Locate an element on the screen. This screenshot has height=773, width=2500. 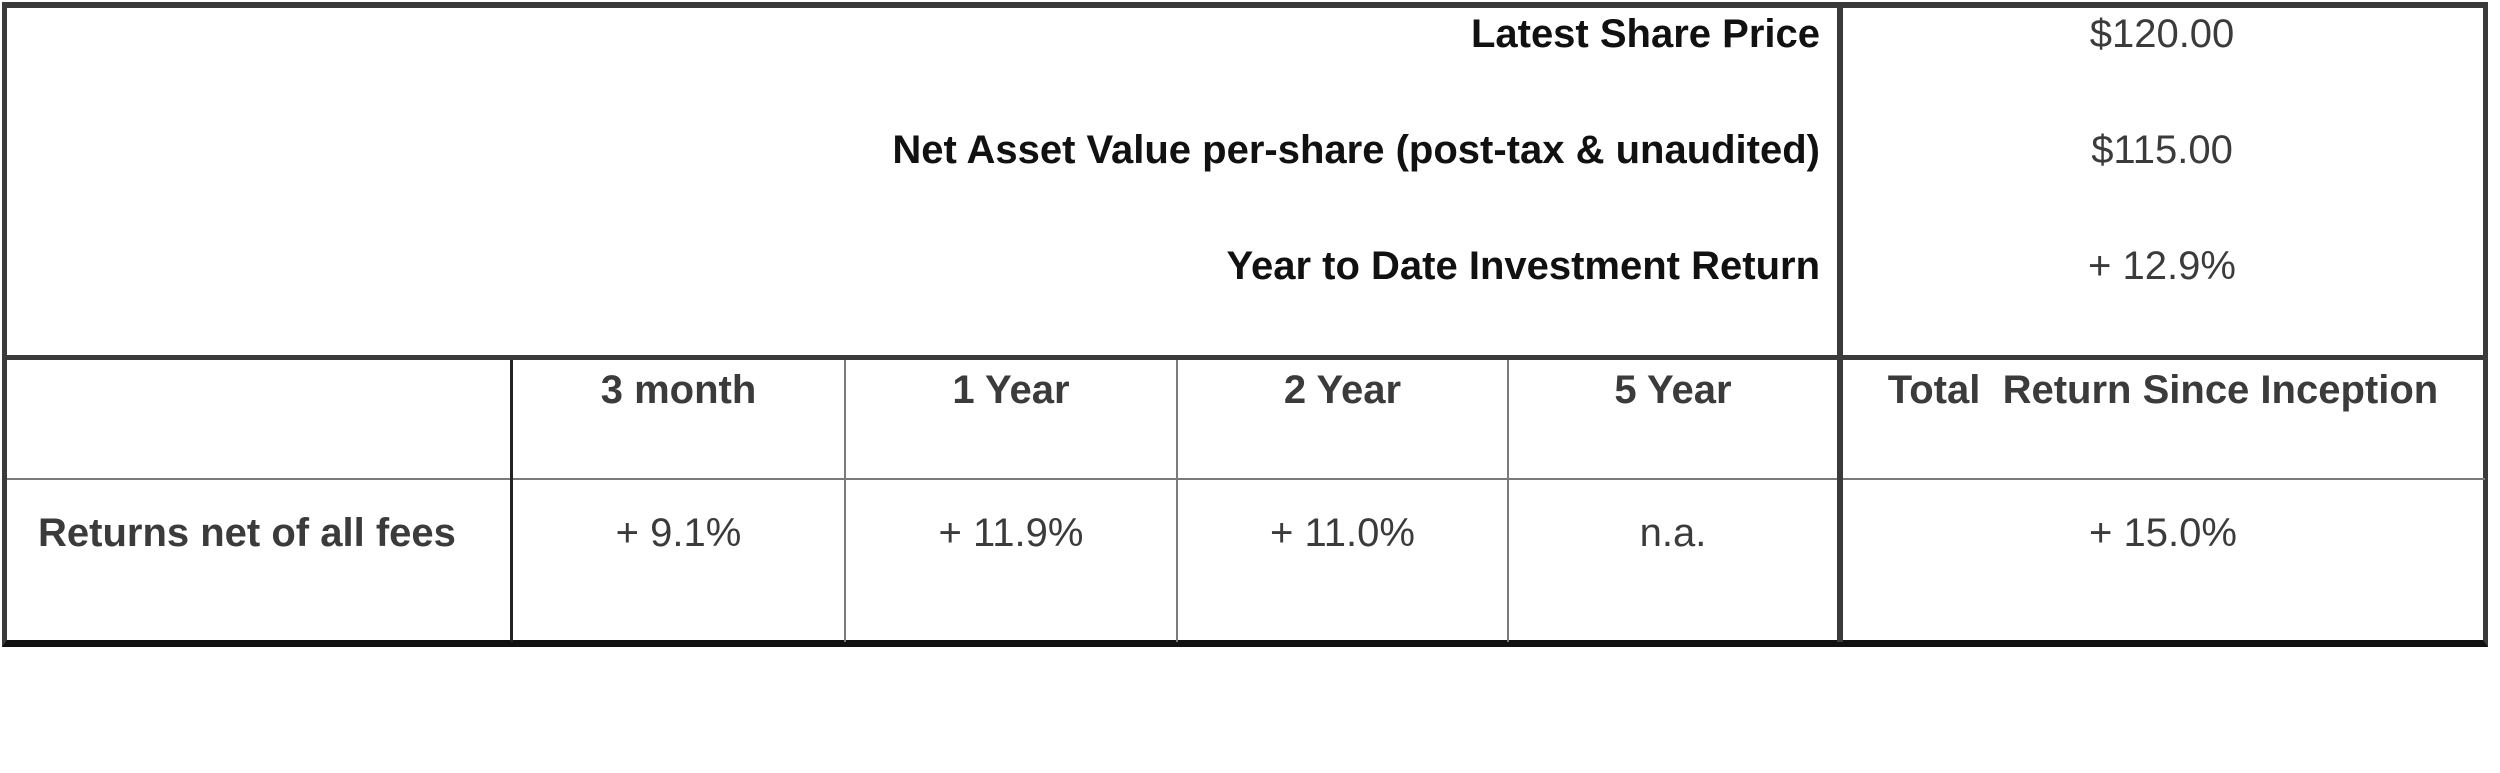
label-column-divider is located at coordinates (511, 501).